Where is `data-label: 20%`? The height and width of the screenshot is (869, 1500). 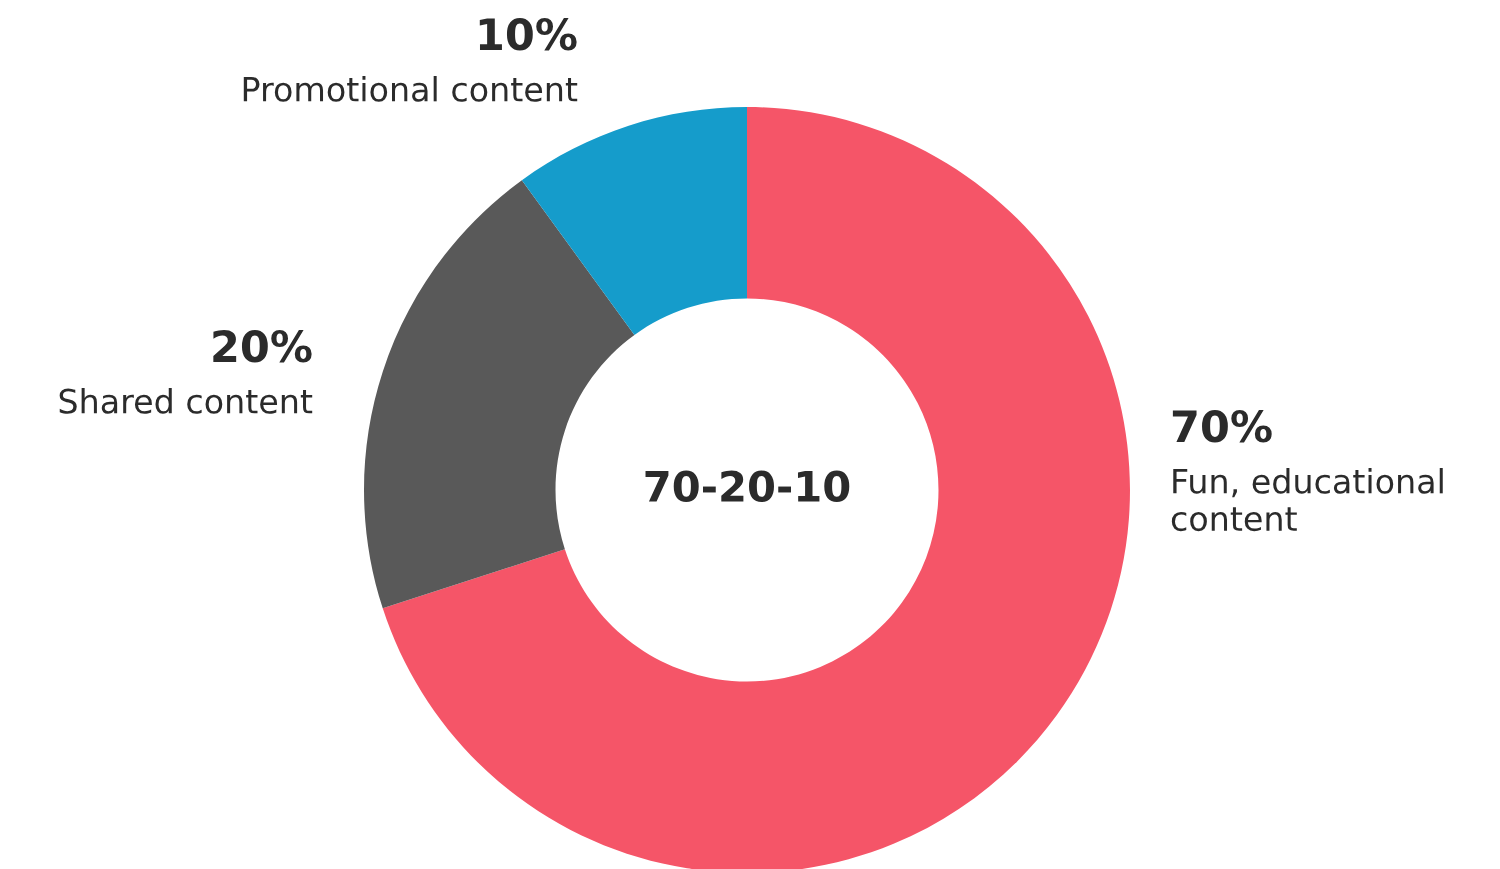 data-label: 20% is located at coordinates (262, 346).